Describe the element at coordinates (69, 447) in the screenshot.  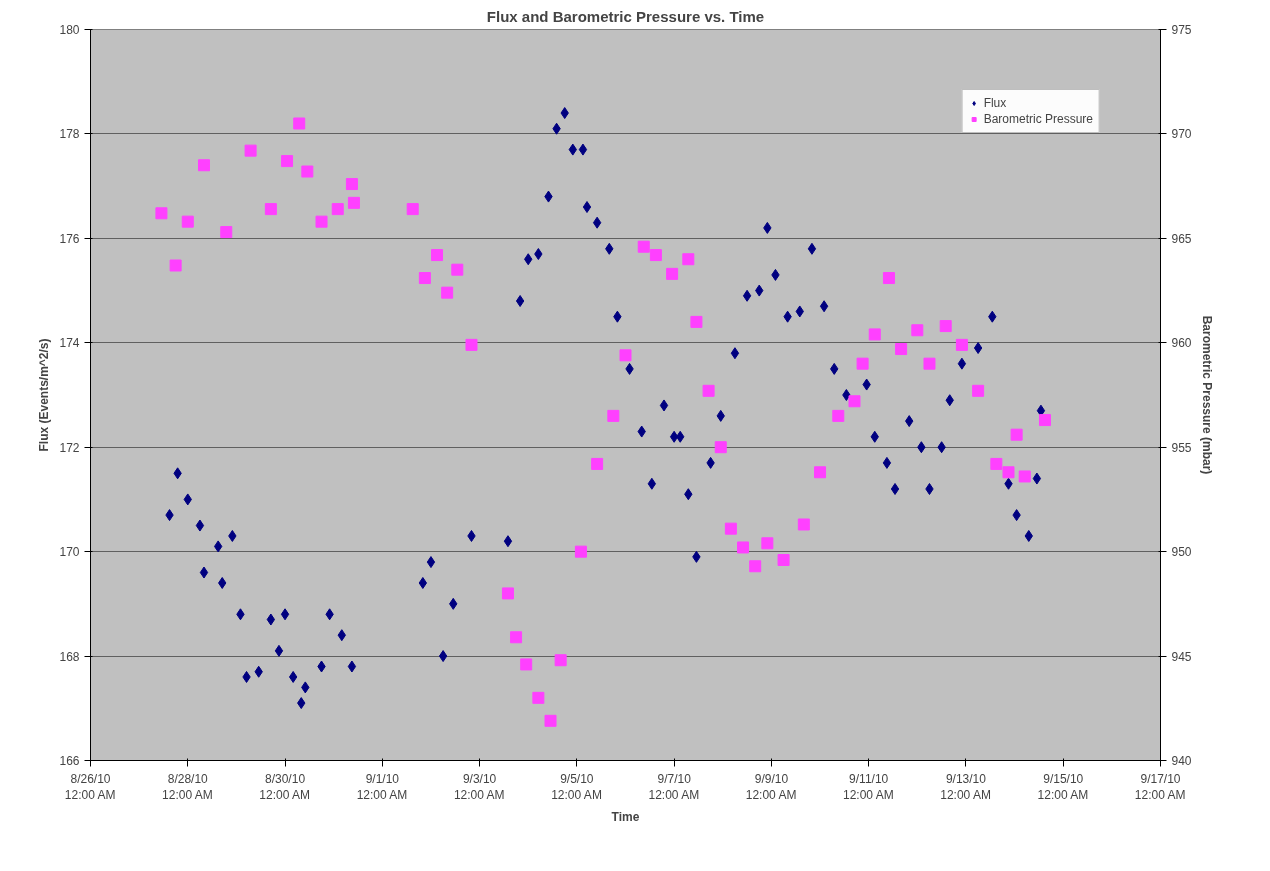
I see `y-tick-label: 172` at that location.